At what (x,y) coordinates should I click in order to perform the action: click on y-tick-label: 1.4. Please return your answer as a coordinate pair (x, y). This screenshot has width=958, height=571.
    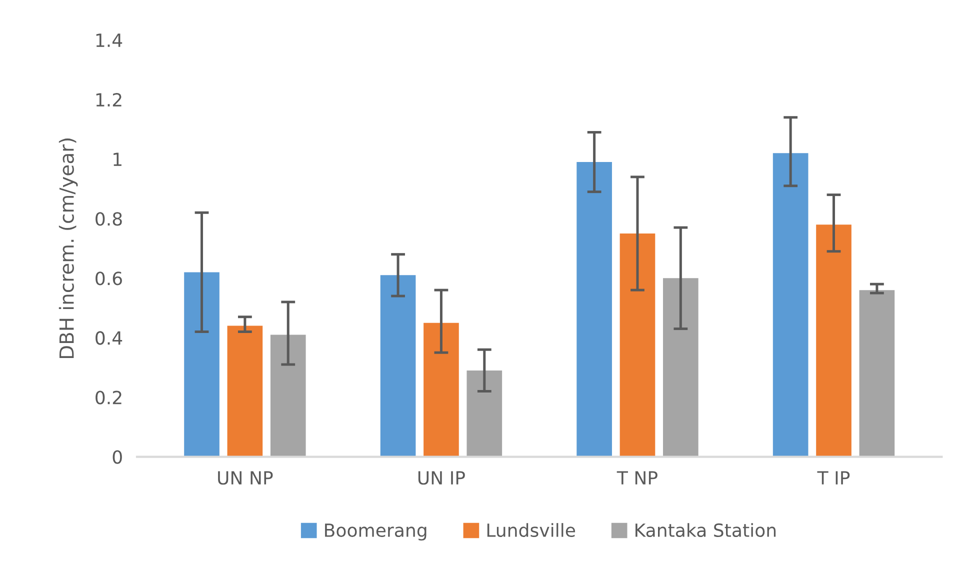
    Looking at the image, I should click on (109, 40).